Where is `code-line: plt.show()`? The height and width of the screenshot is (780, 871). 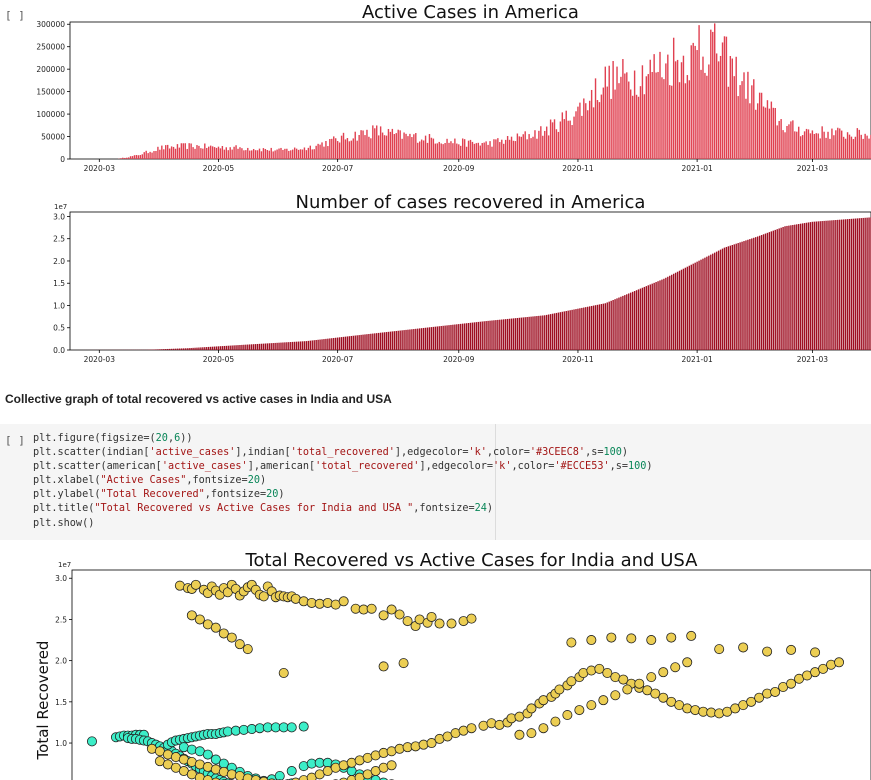
code-line: plt.show() is located at coordinates (343, 524).